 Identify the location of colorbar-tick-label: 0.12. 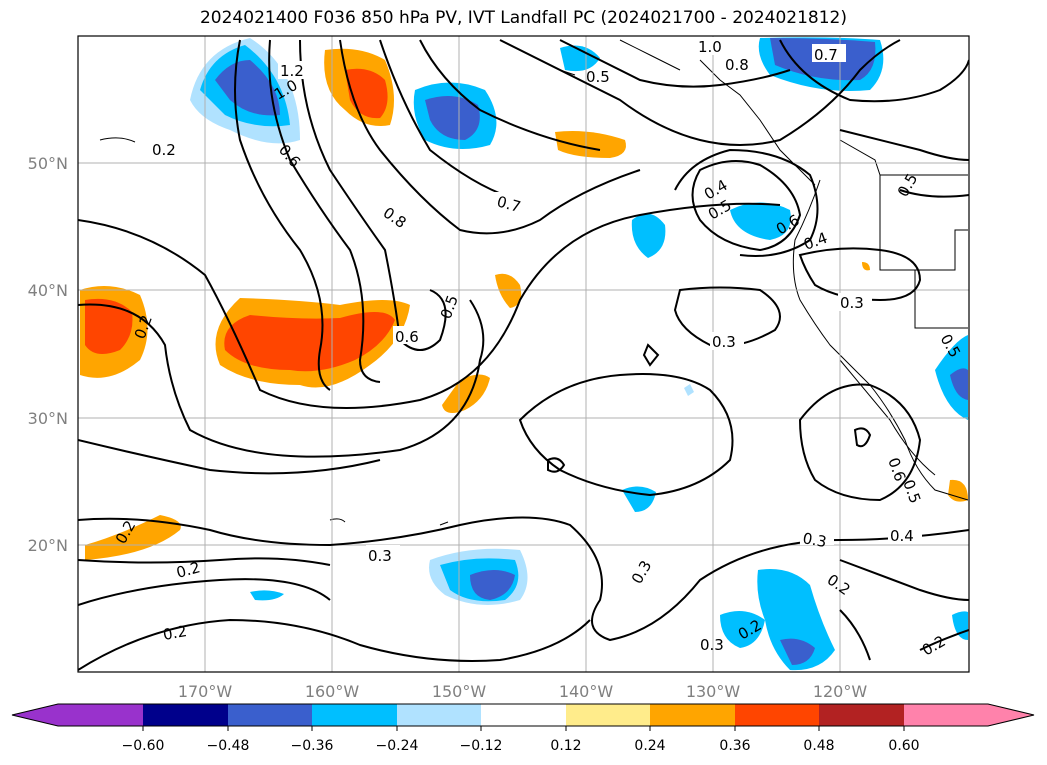
(565, 746).